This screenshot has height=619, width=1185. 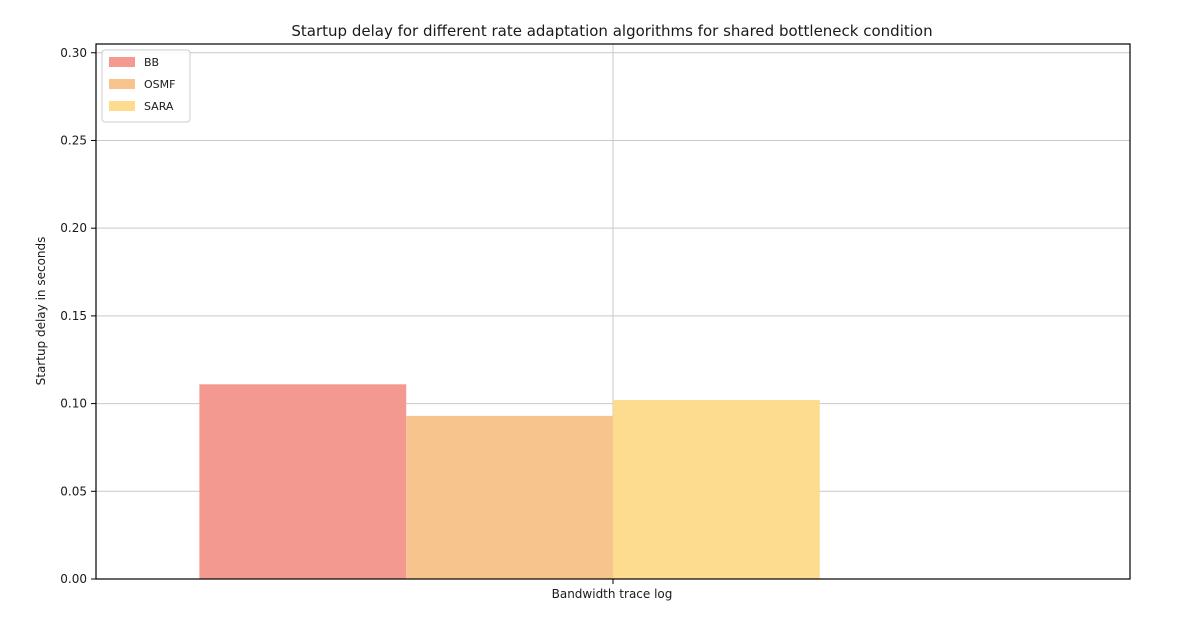 What do you see at coordinates (151, 62) in the screenshot?
I see `legend-label-bb: BB` at bounding box center [151, 62].